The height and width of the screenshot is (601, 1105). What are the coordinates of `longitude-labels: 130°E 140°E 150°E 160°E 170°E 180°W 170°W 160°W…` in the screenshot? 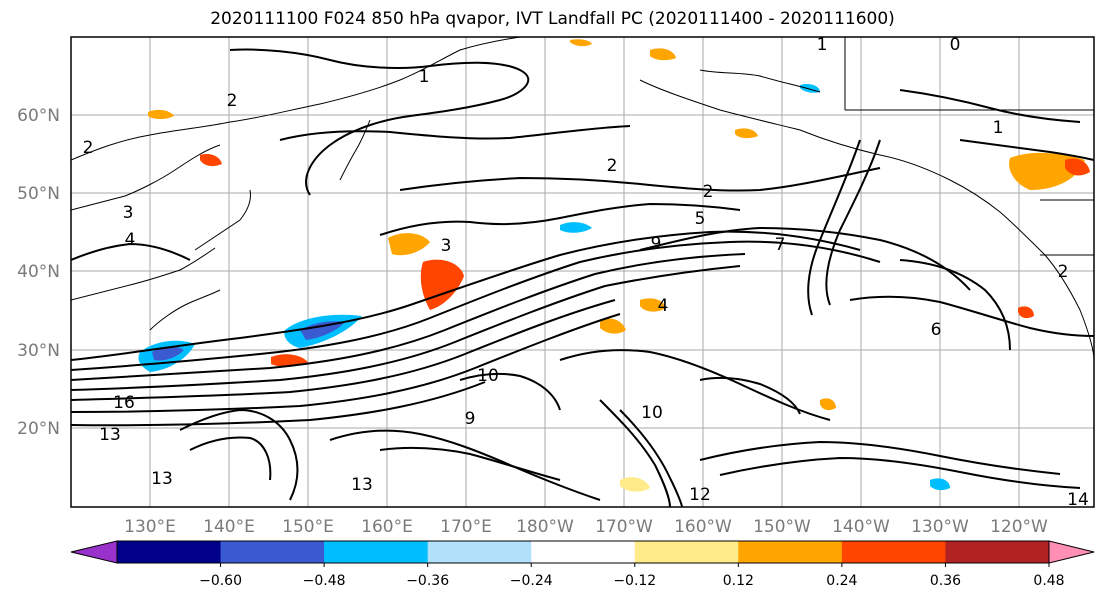 It's located at (586, 527).